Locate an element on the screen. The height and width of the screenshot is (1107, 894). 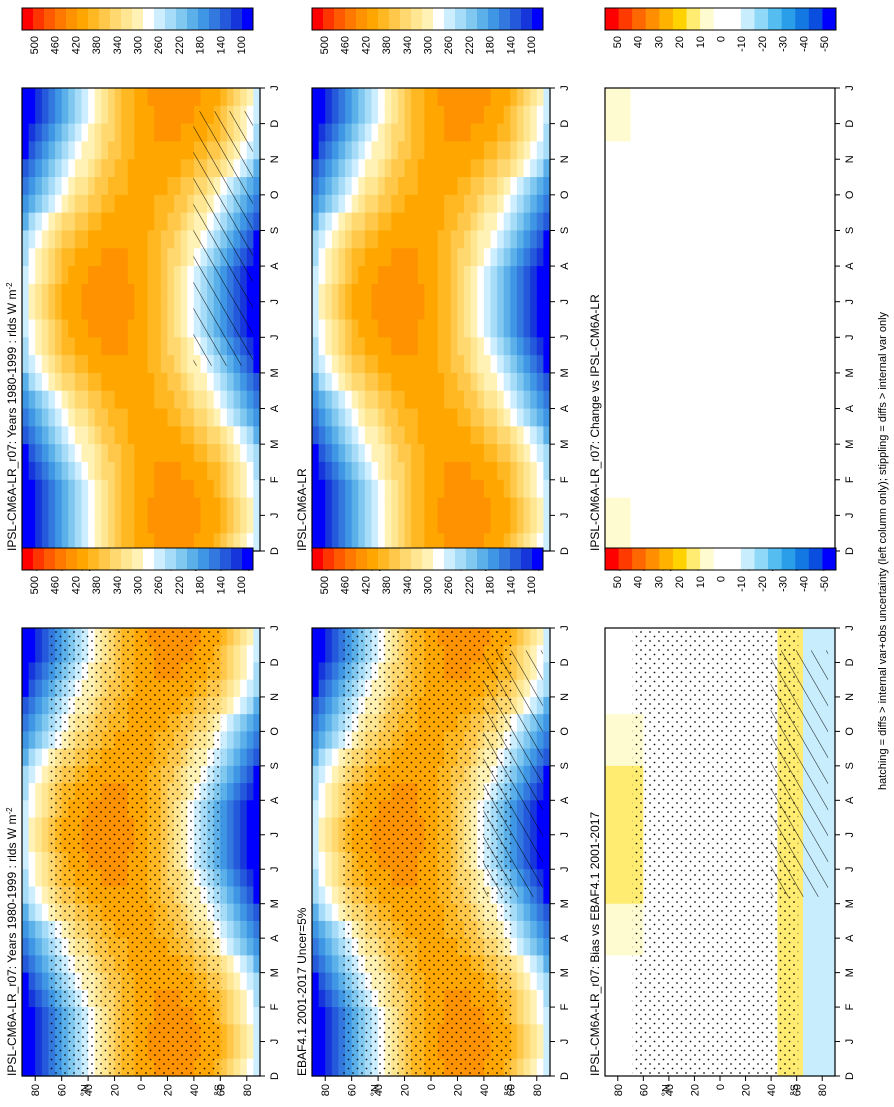
hemisphere-north-label: °N is located at coordinates (666, 1090).